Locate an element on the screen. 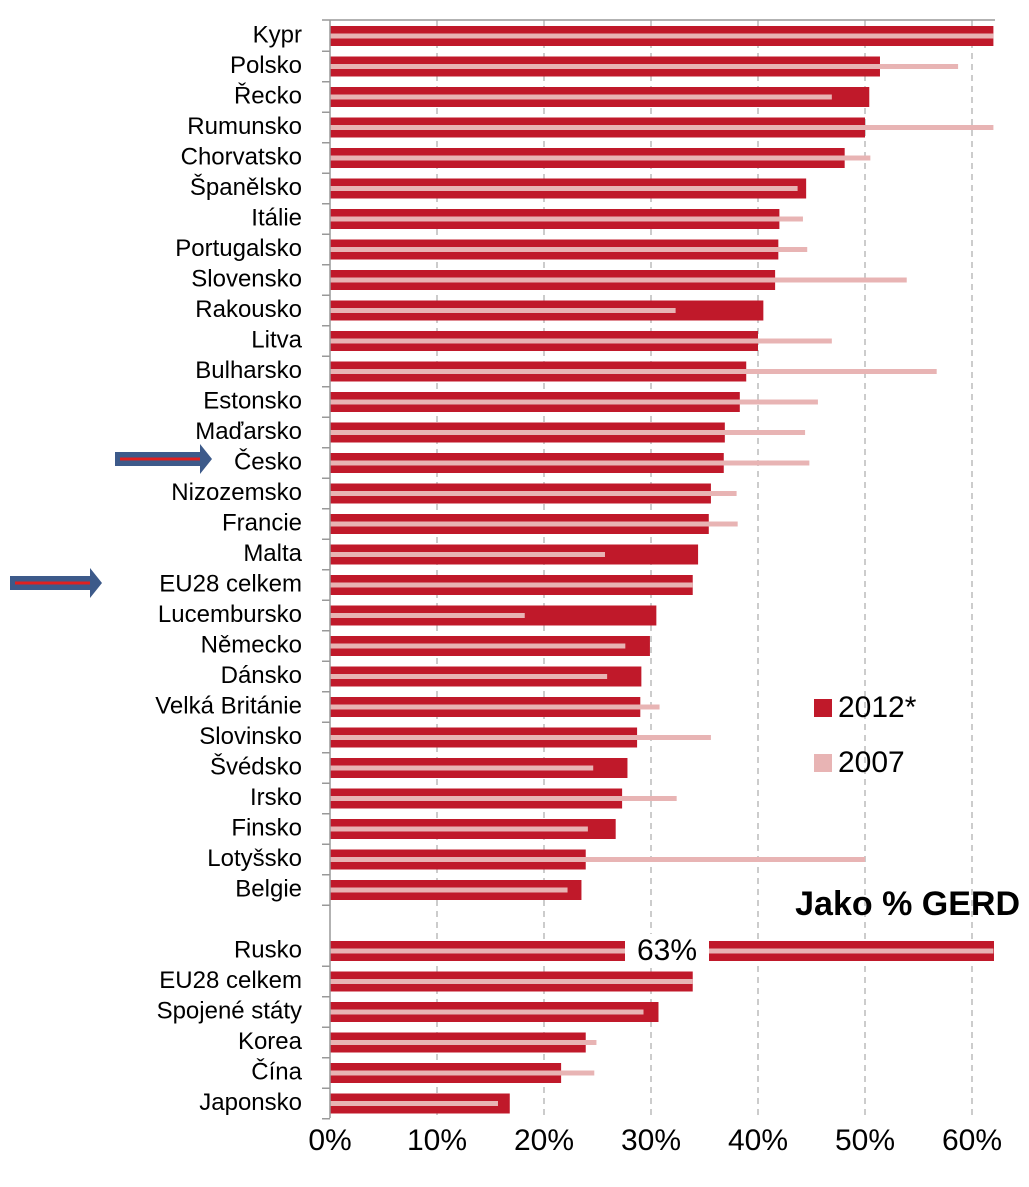 This screenshot has width=1029, height=1187. category-label: Portugalsko is located at coordinates (238, 248).